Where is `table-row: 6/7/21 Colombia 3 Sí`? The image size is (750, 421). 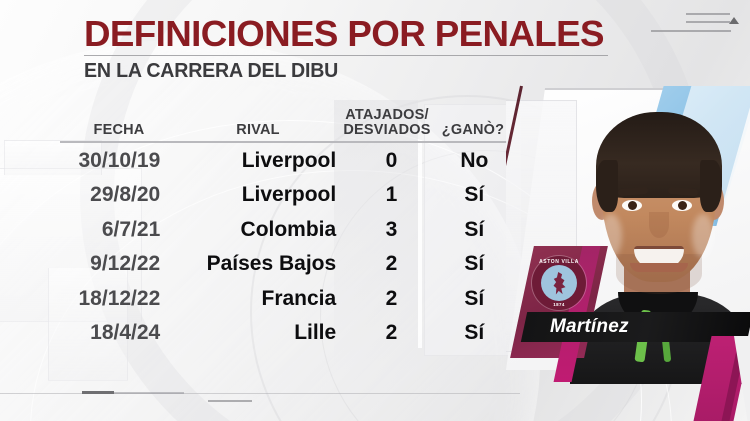
table-row: 6/7/21 Colombia 3 Sí is located at coordinates (285, 229).